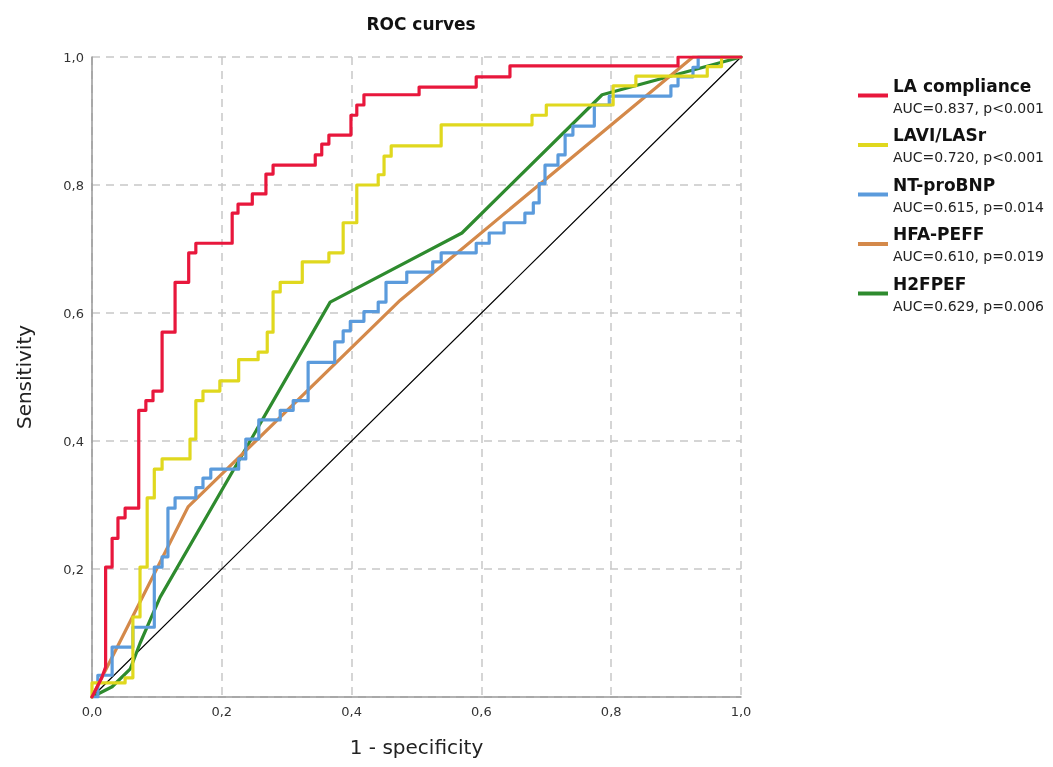 The width and height of the screenshot is (1053, 767). Describe the element at coordinates (968, 107) in the screenshot. I see `text: AUC=0.837, p<0.001` at that location.